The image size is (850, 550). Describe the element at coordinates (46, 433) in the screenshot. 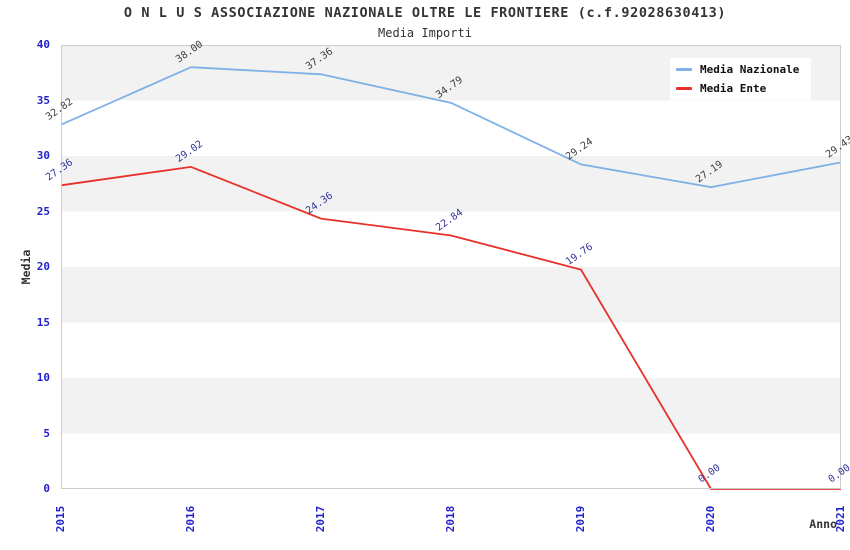

I see `y-tick-label: 5` at that location.